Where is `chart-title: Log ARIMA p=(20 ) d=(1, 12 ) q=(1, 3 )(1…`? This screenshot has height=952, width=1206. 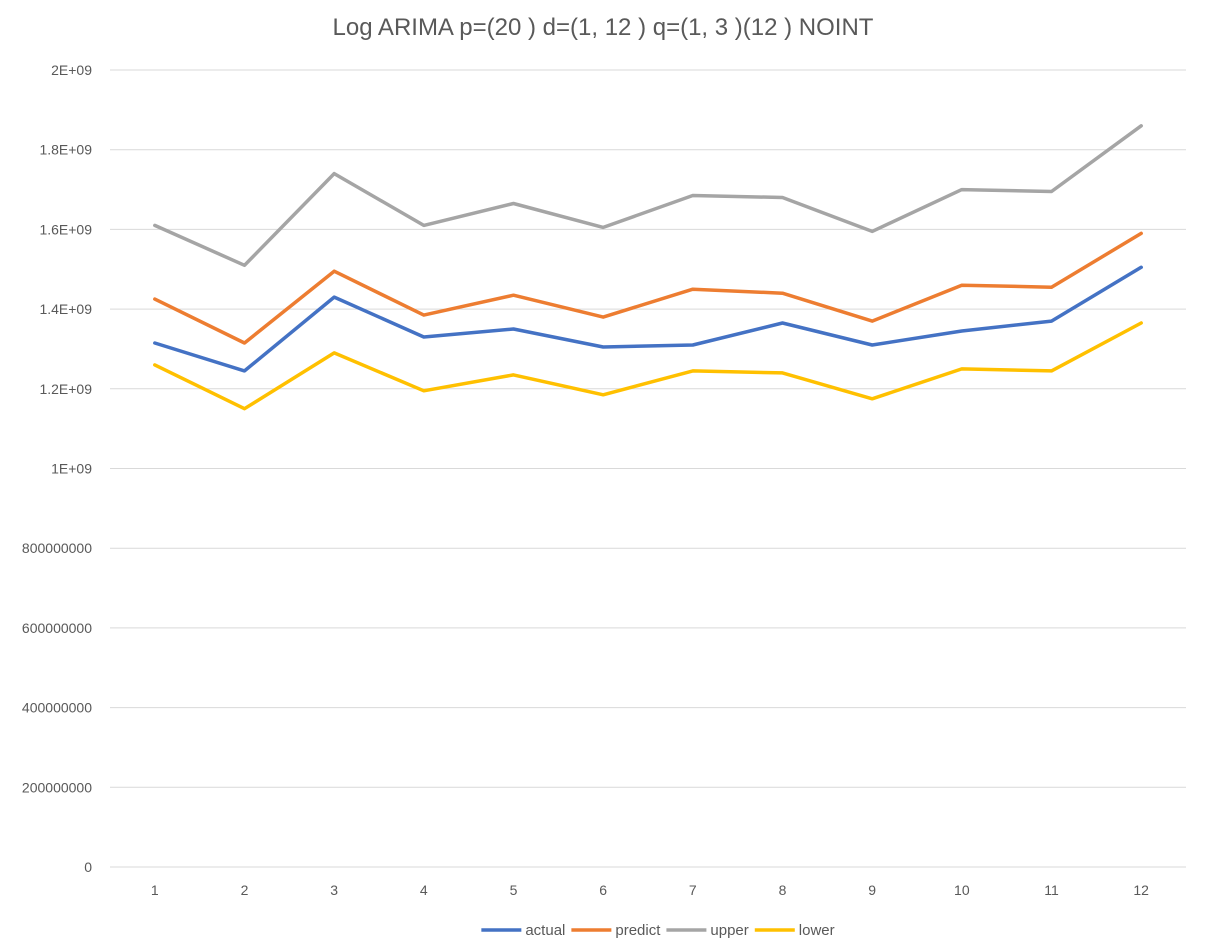 chart-title: Log ARIMA p=(20 ) d=(1, 12 ) q=(1, 3 )(1… is located at coordinates (603, 27).